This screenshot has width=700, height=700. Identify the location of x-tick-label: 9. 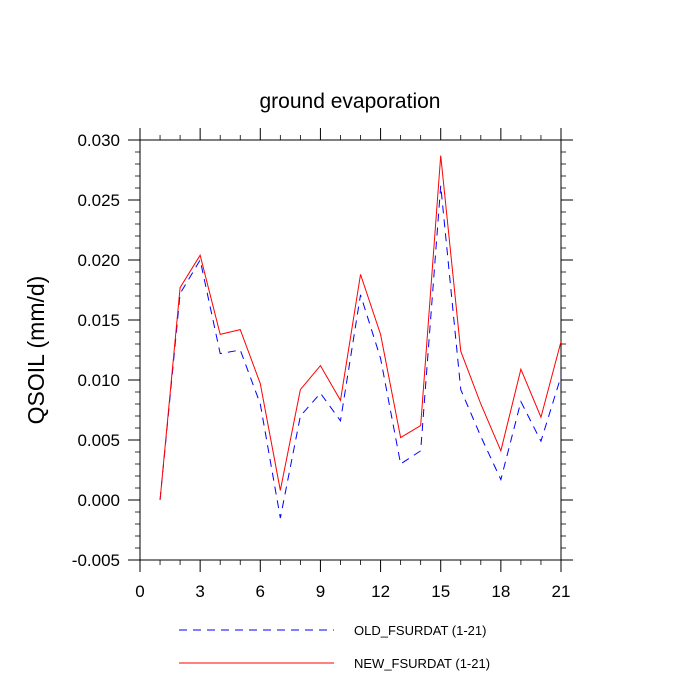
(320, 591).